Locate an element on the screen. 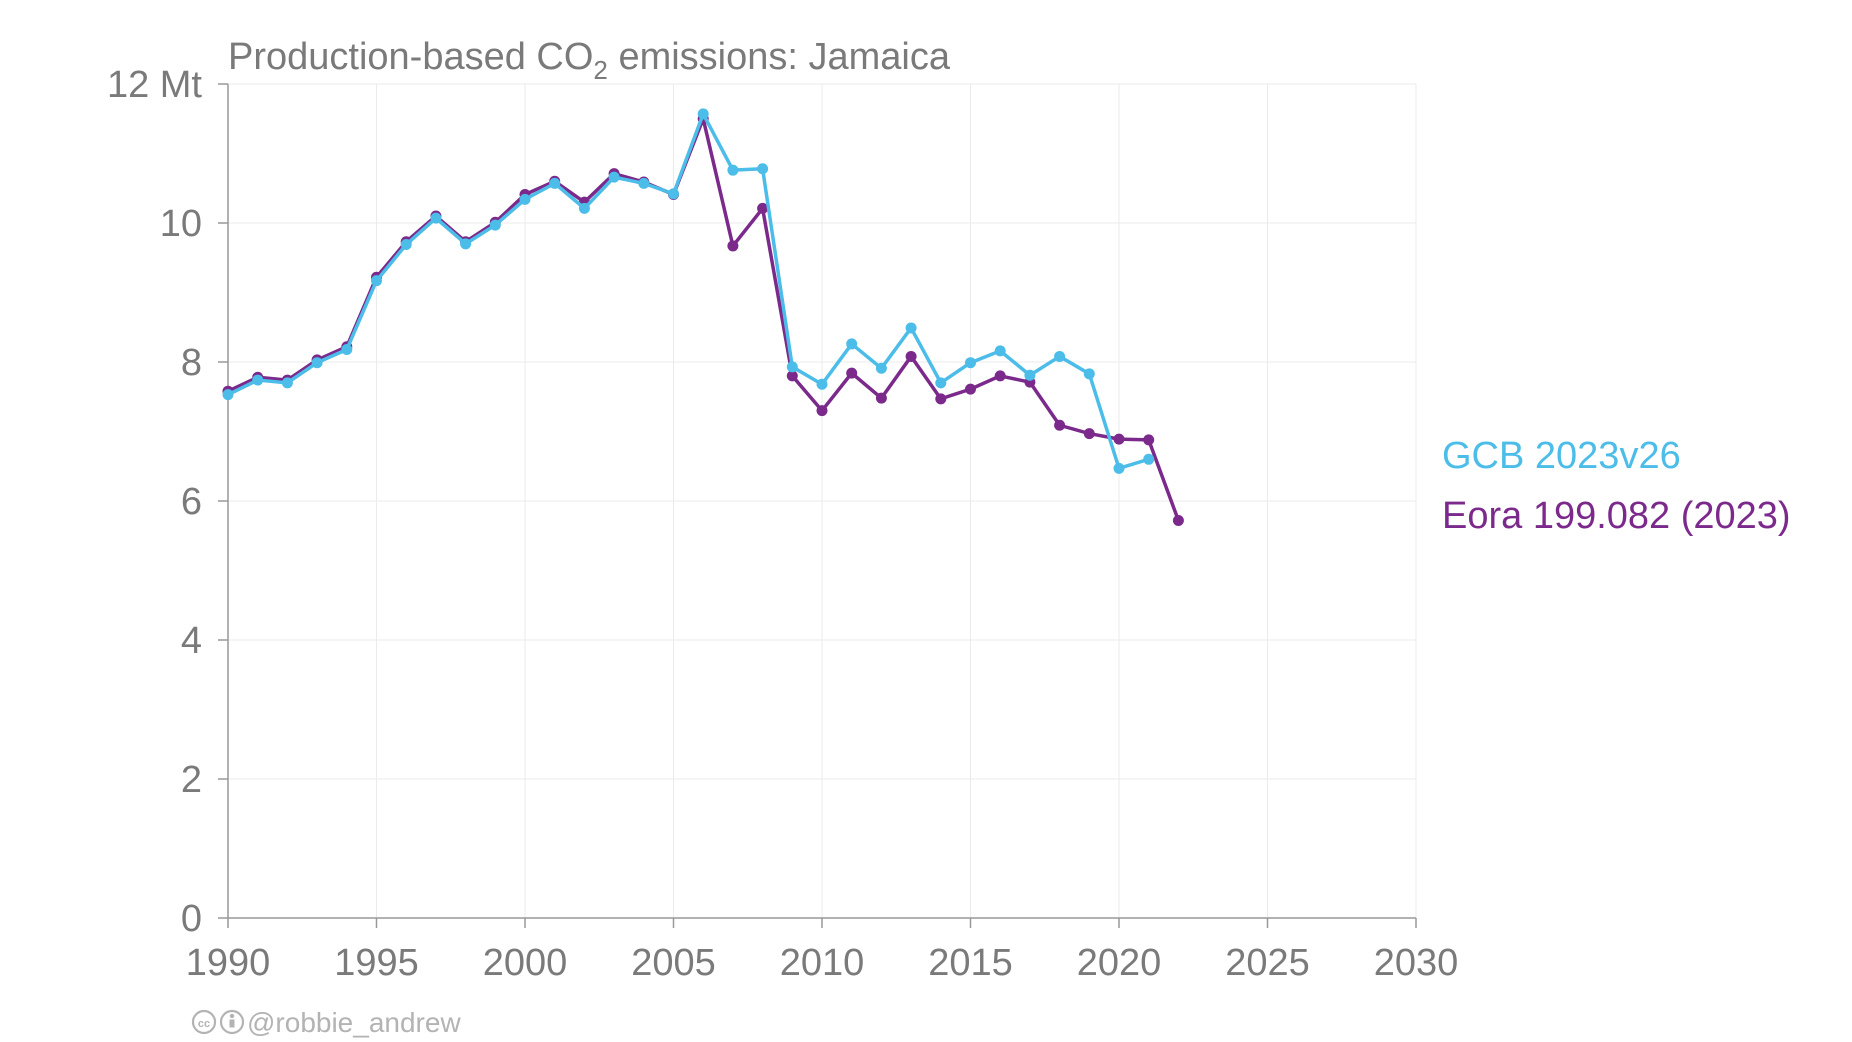  x-tick-label: 2030 is located at coordinates (1416, 963).